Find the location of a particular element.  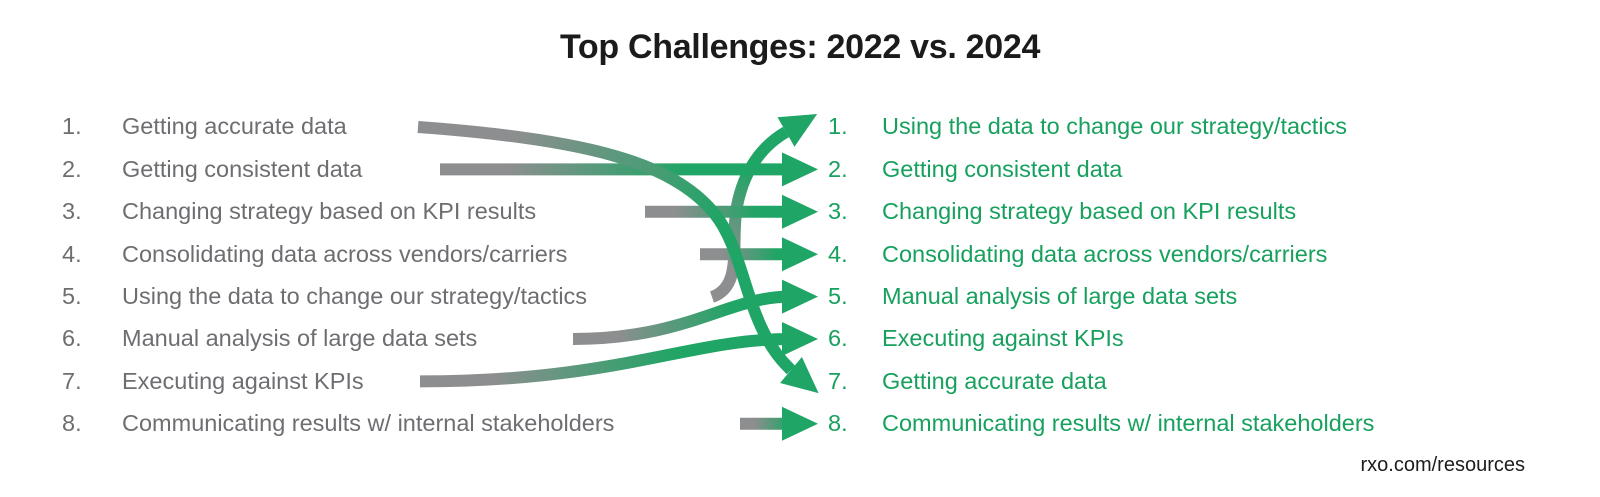

list-item: 6. Executing against KPIs is located at coordinates (1101, 339).